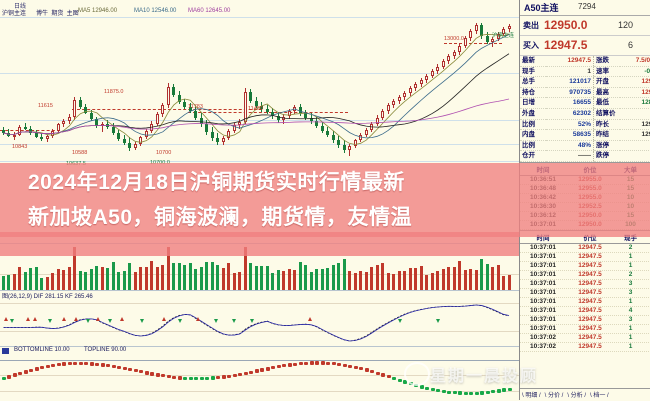 Image resolution: width=650 pixels, height=401 pixels. I want to click on quote-value: 16655, so click(570, 103).